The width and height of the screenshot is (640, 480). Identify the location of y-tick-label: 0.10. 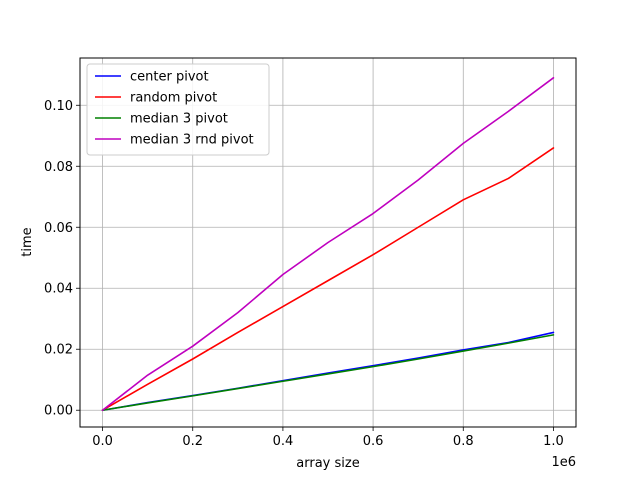
(58, 106).